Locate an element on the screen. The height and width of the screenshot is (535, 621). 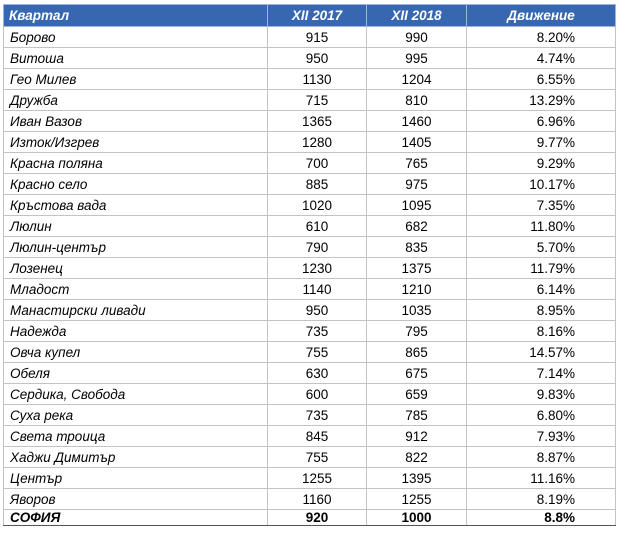
value-2017-cell: 610 is located at coordinates (317, 226).